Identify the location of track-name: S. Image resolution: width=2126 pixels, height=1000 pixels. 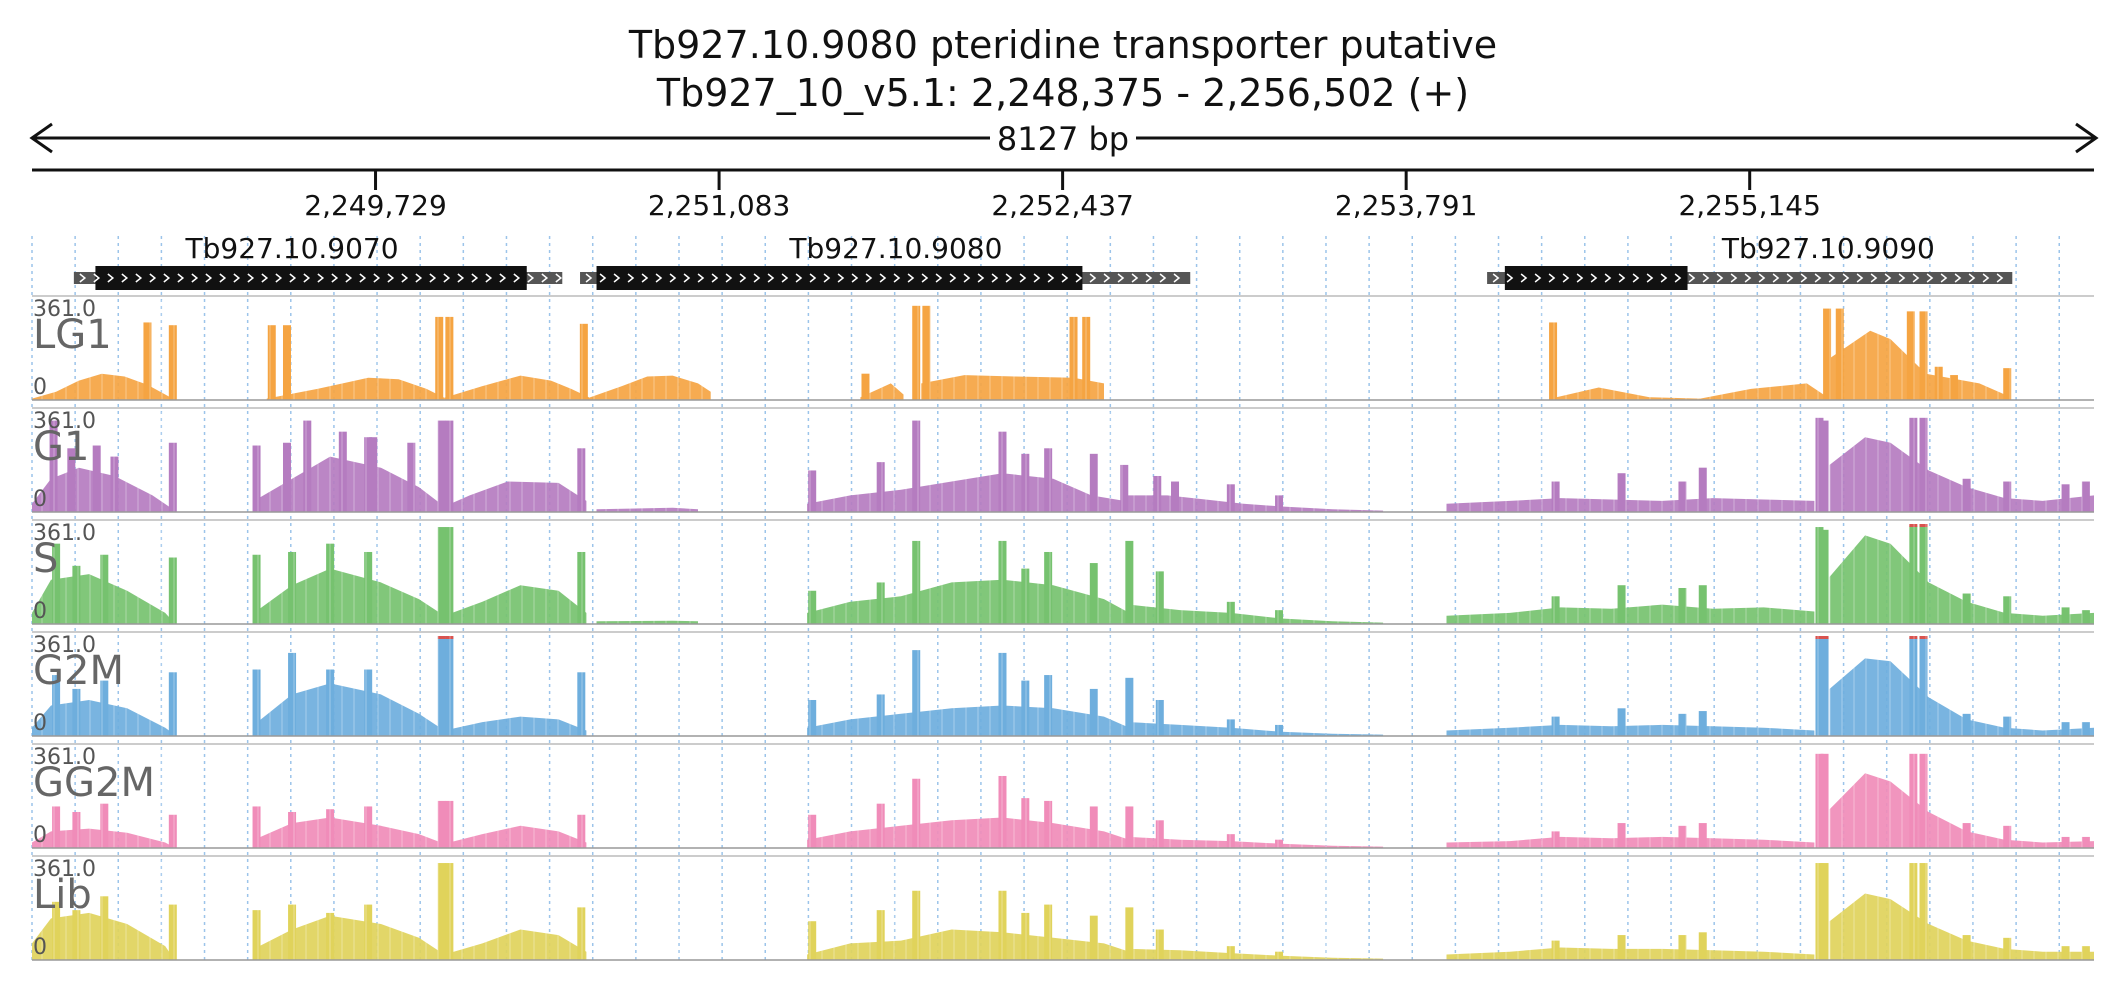
(45, 559).